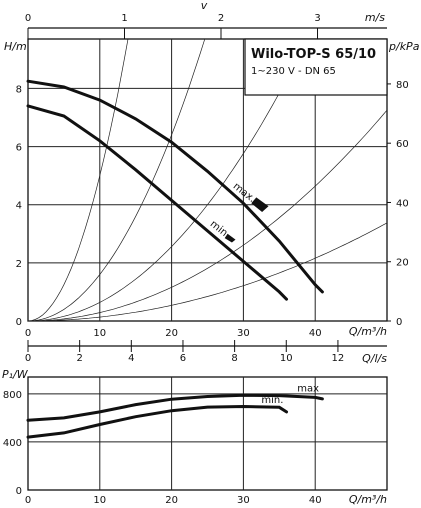 This screenshot has height=508, width=421. What do you see at coordinates (171, 333) in the screenshot?
I see `head-x-tick-label: 20` at bounding box center [171, 333].